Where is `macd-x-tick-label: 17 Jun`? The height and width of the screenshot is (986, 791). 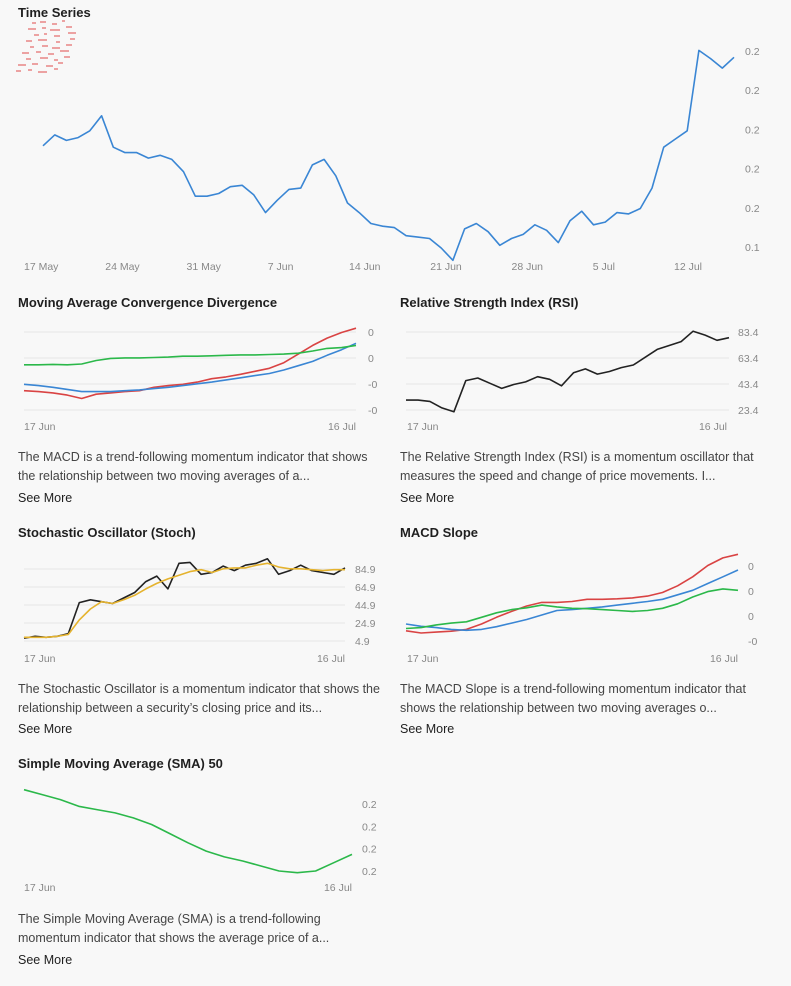 macd-x-tick-label: 17 Jun is located at coordinates (40, 427).